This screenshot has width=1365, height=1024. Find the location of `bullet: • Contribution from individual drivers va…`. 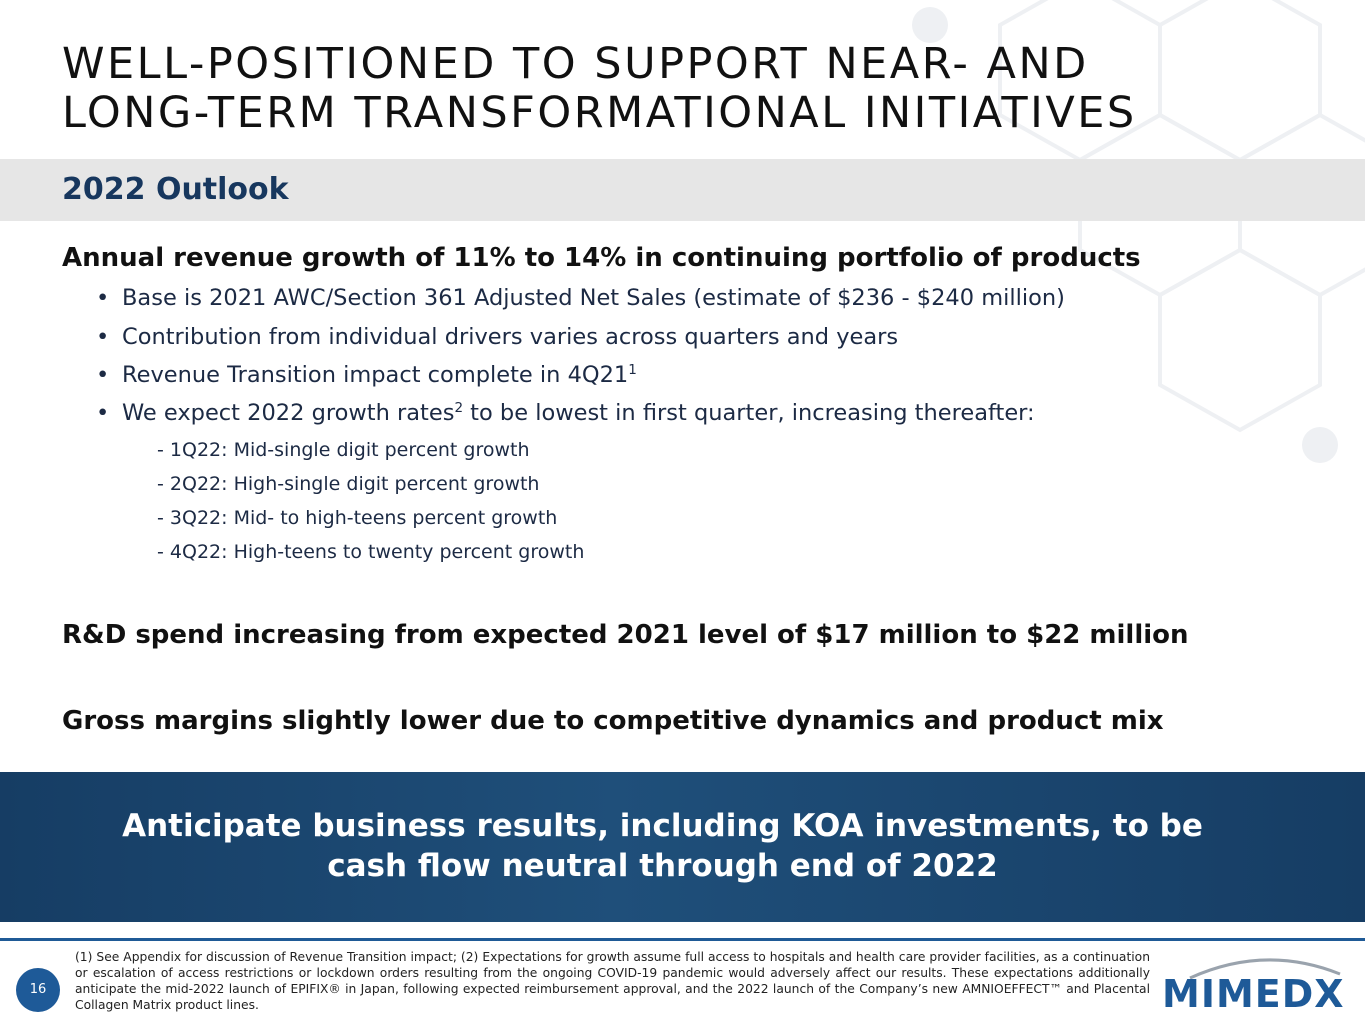

bullet: • Contribution from individual drivers va… is located at coordinates (497, 337).